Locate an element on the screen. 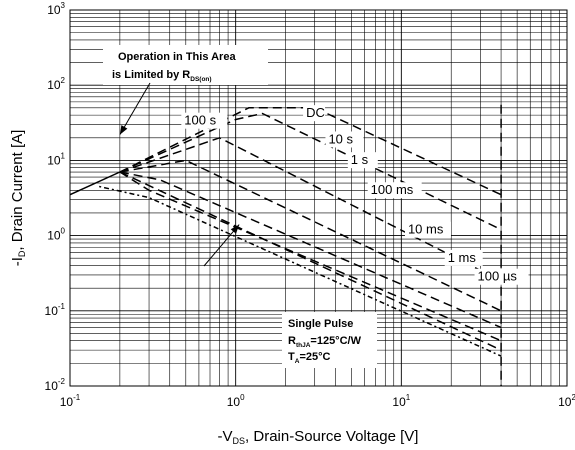 The image size is (575, 450). curve-label: 100 ms is located at coordinates (392, 189).